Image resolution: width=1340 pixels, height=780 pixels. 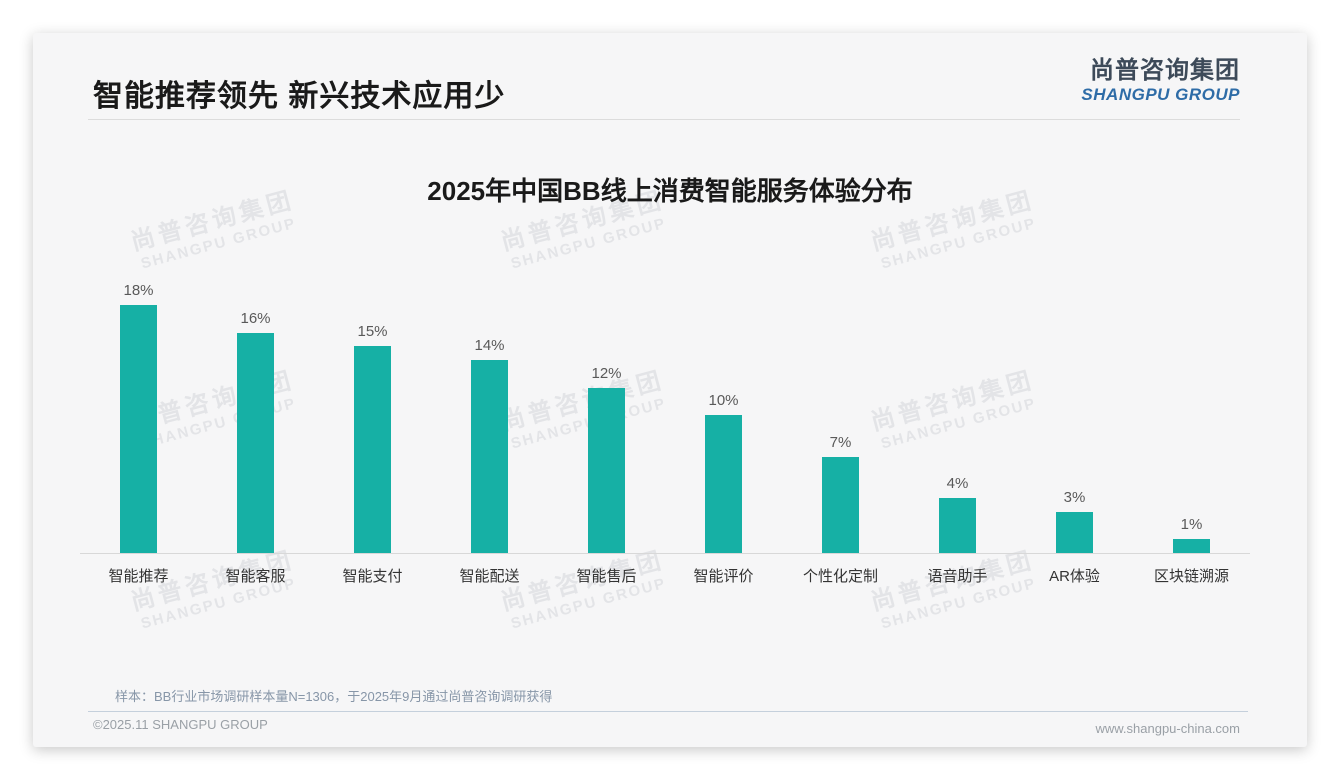 I want to click on chart-title: 2025年中国BB线上消费智能服务体验分布, so click(x=670, y=191).